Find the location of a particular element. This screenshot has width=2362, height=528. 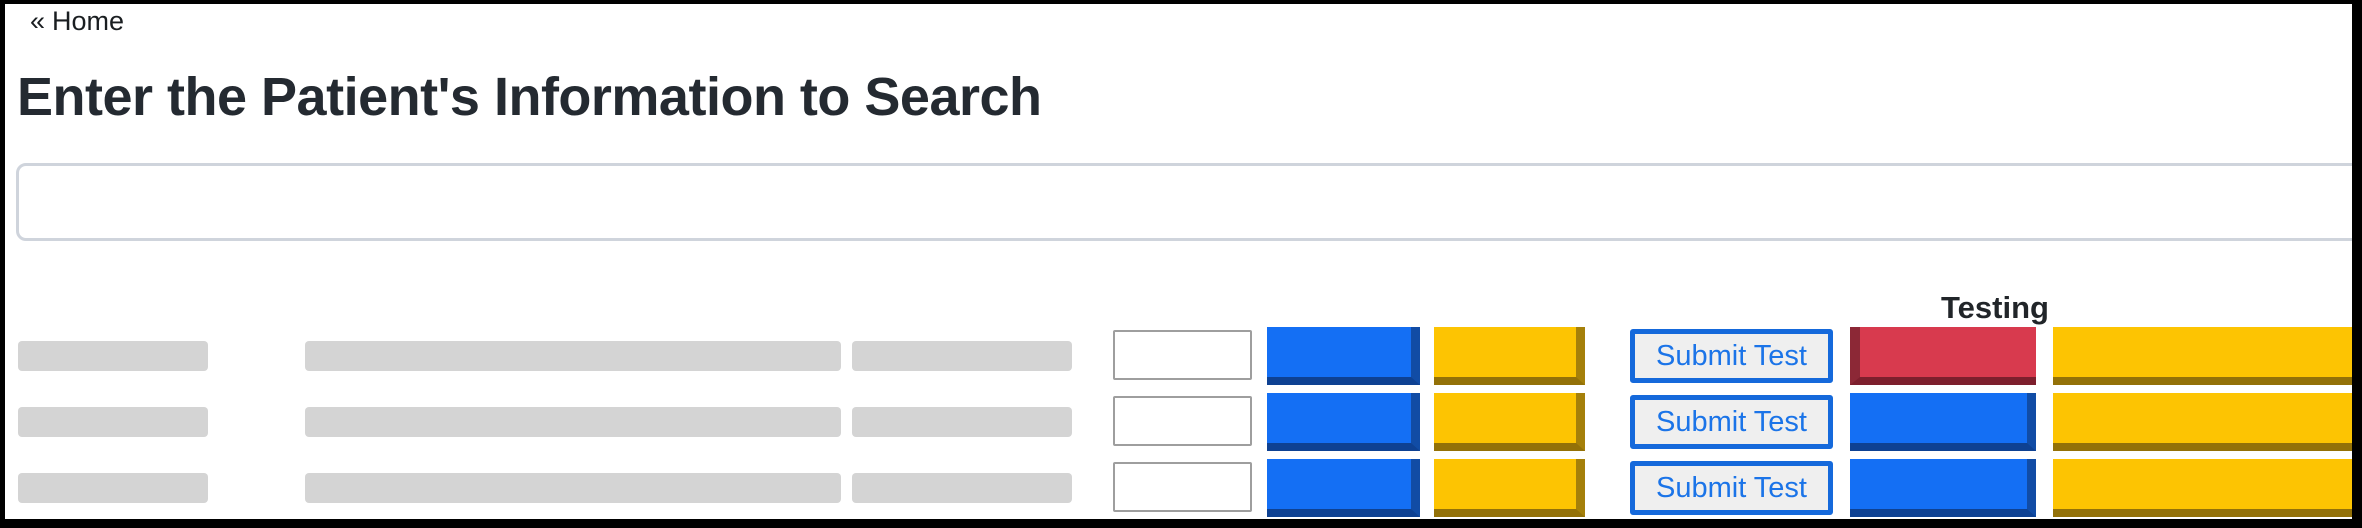

back-link-label: Home is located at coordinates (88, 21).